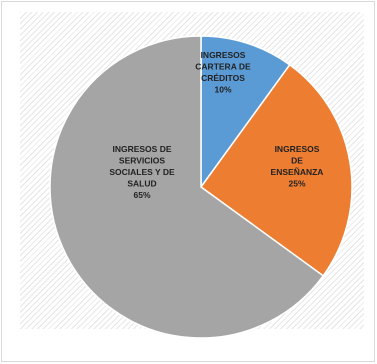  Describe the element at coordinates (141, 195) in the screenshot. I see `slice-percent: 65%` at that location.